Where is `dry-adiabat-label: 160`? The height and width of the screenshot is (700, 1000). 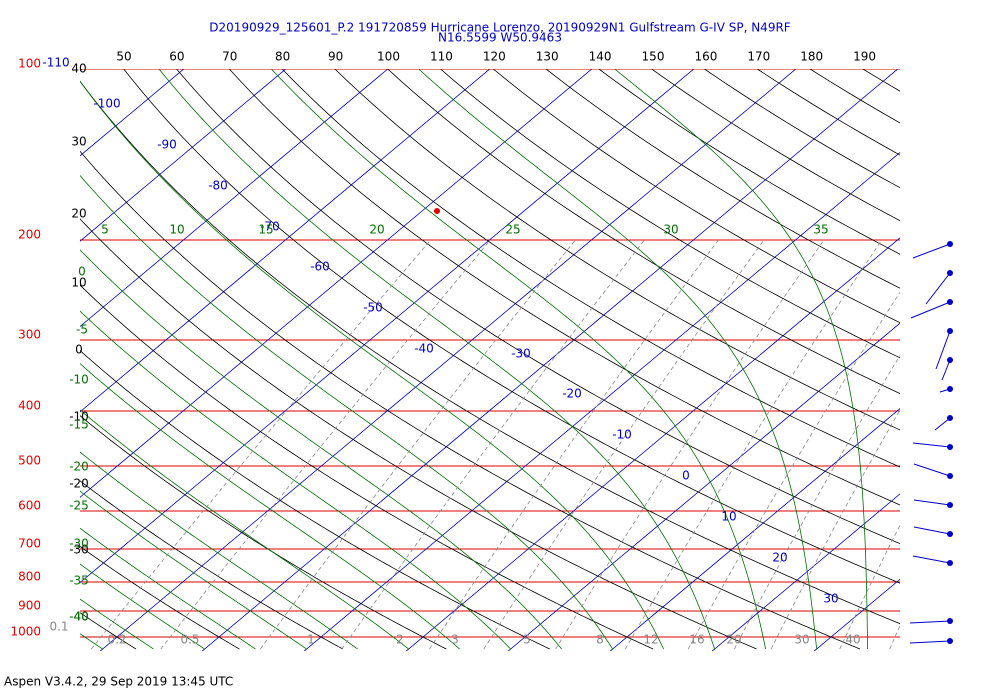 dry-adiabat-label: 160 is located at coordinates (705, 57).